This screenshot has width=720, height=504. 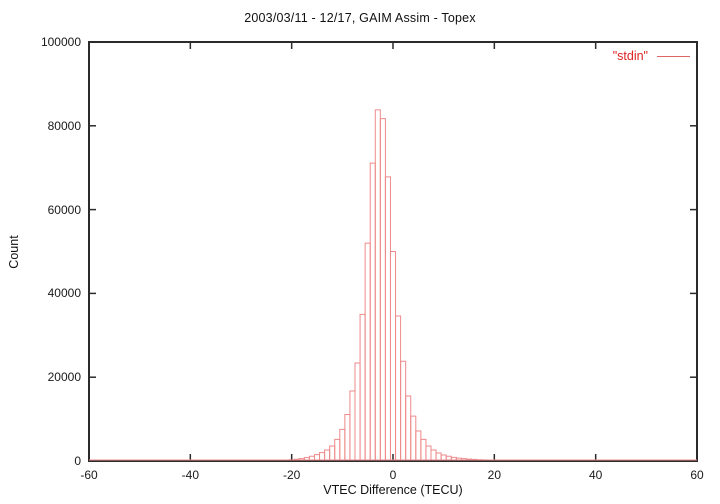 What do you see at coordinates (64, 377) in the screenshot?
I see `y-tick-label: 20000` at bounding box center [64, 377].